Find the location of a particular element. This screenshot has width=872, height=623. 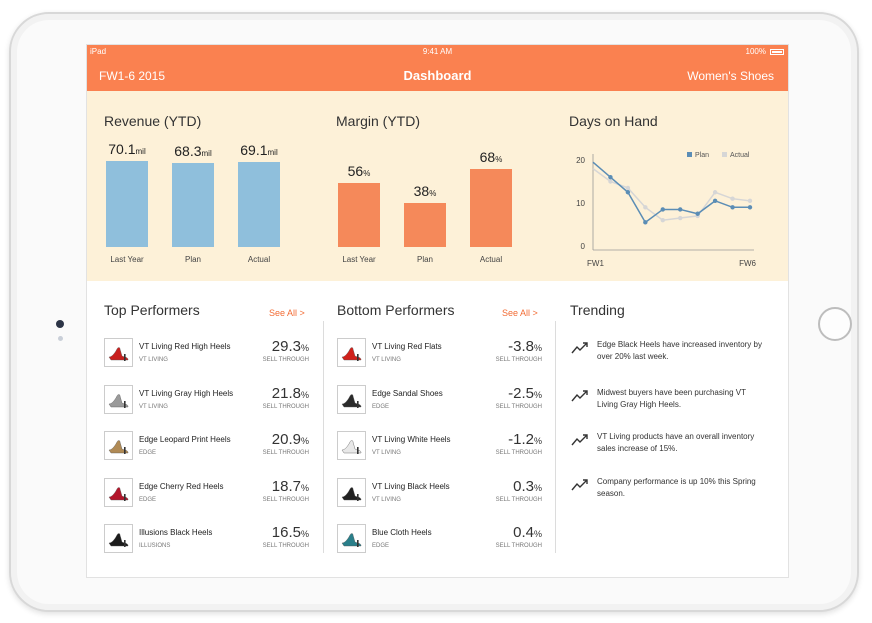

status-time: 9:41 AM is located at coordinates (437, 51).